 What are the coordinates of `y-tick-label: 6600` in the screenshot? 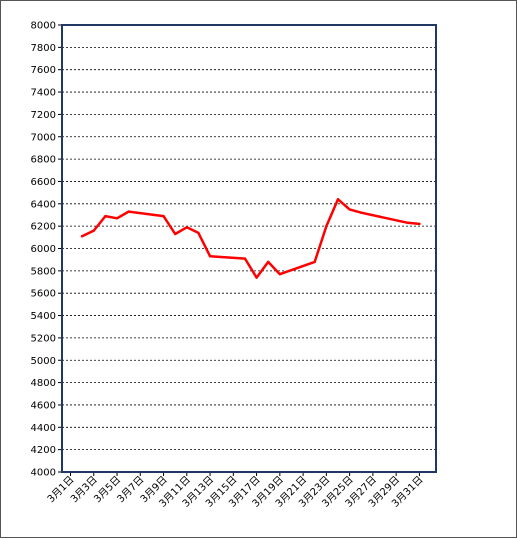 It's located at (43, 182).